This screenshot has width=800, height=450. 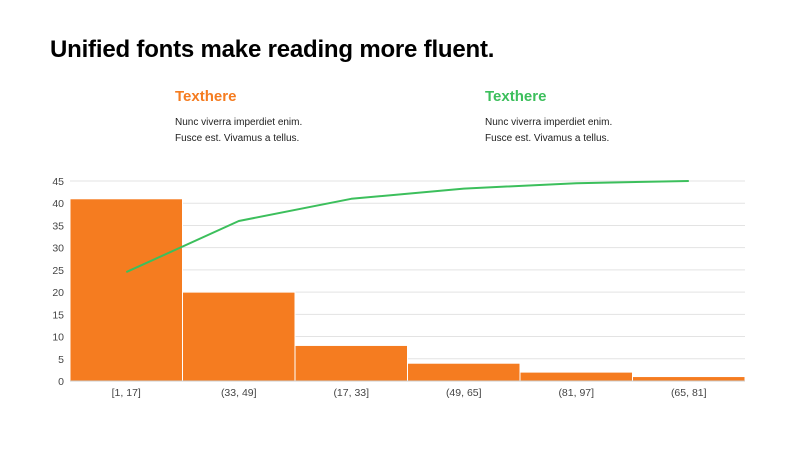 What do you see at coordinates (516, 96) in the screenshot?
I see `callout-green-title: Texthere` at bounding box center [516, 96].